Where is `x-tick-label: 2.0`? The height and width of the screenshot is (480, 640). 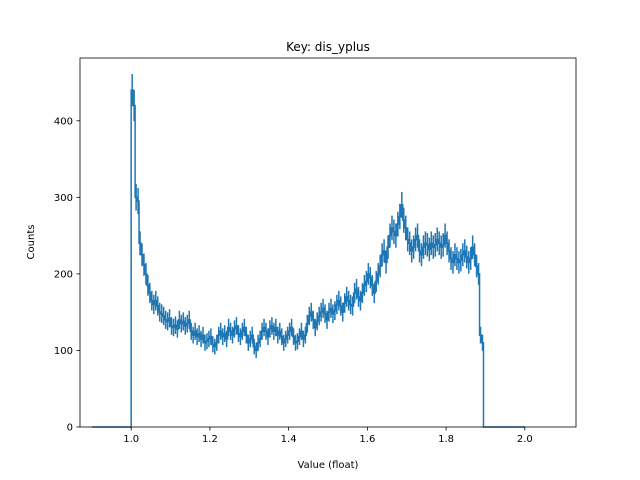
x-tick-label: 2.0 is located at coordinates (525, 439).